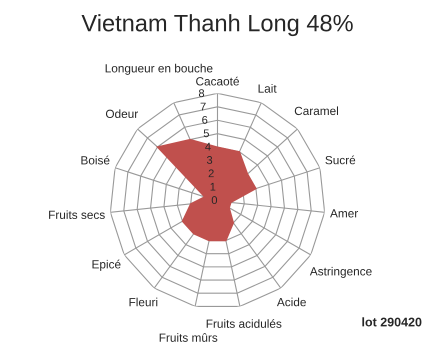 The height and width of the screenshot is (359, 435). What do you see at coordinates (203, 106) in the screenshot?
I see `y-tick-label: 7` at bounding box center [203, 106].